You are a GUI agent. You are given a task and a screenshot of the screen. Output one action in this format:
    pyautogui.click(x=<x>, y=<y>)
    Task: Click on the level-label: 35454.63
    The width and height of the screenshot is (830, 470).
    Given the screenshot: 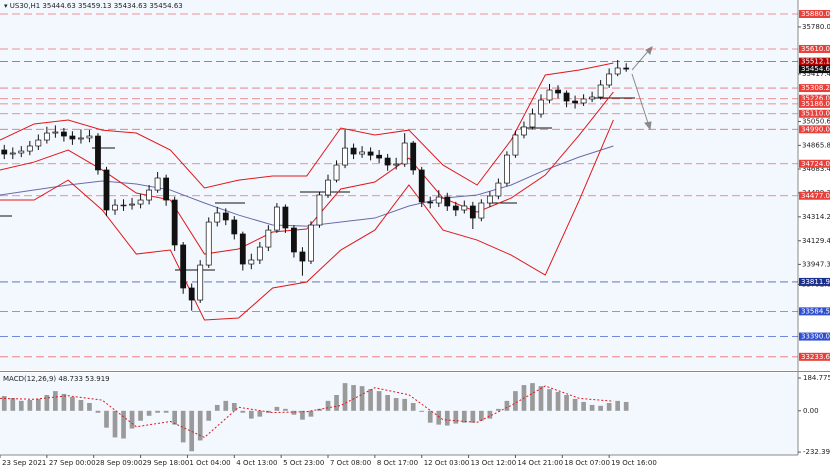 What is the action you would take?
    pyautogui.click(x=815, y=69)
    